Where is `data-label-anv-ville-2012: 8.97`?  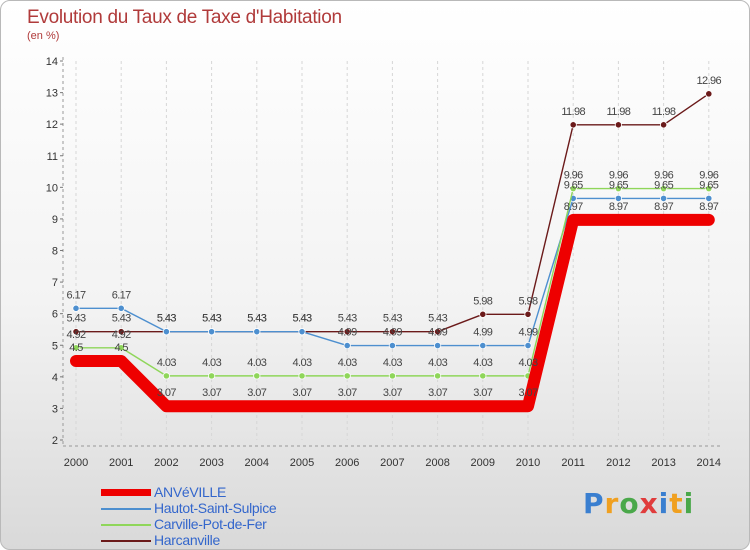
data-label-anv-ville-2012: 8.97 is located at coordinates (618, 207).